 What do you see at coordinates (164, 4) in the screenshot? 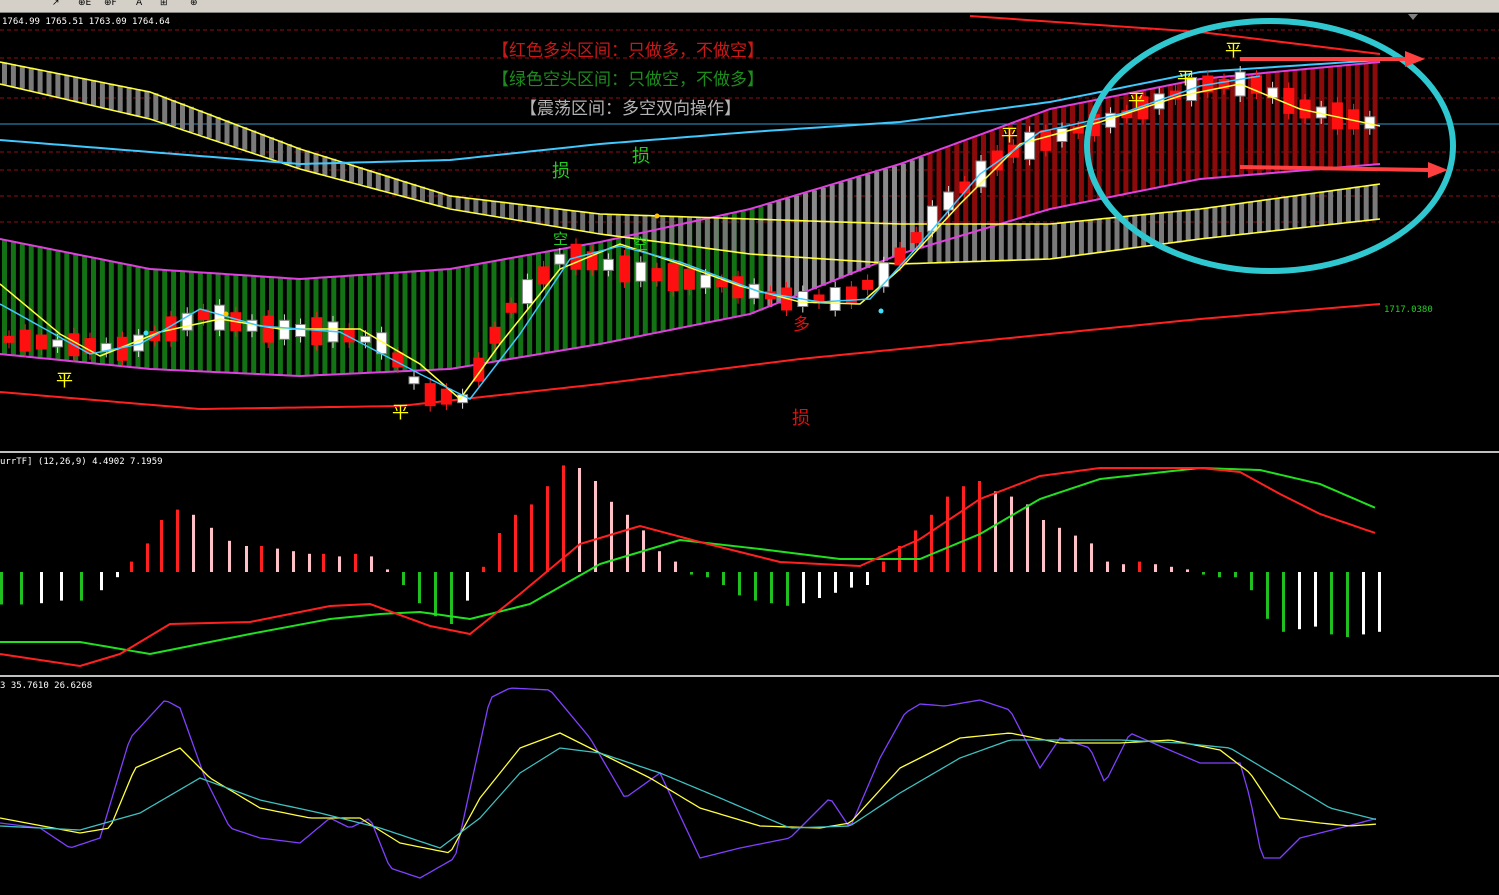
I see `label-tool-icon: ⊞` at bounding box center [164, 4].